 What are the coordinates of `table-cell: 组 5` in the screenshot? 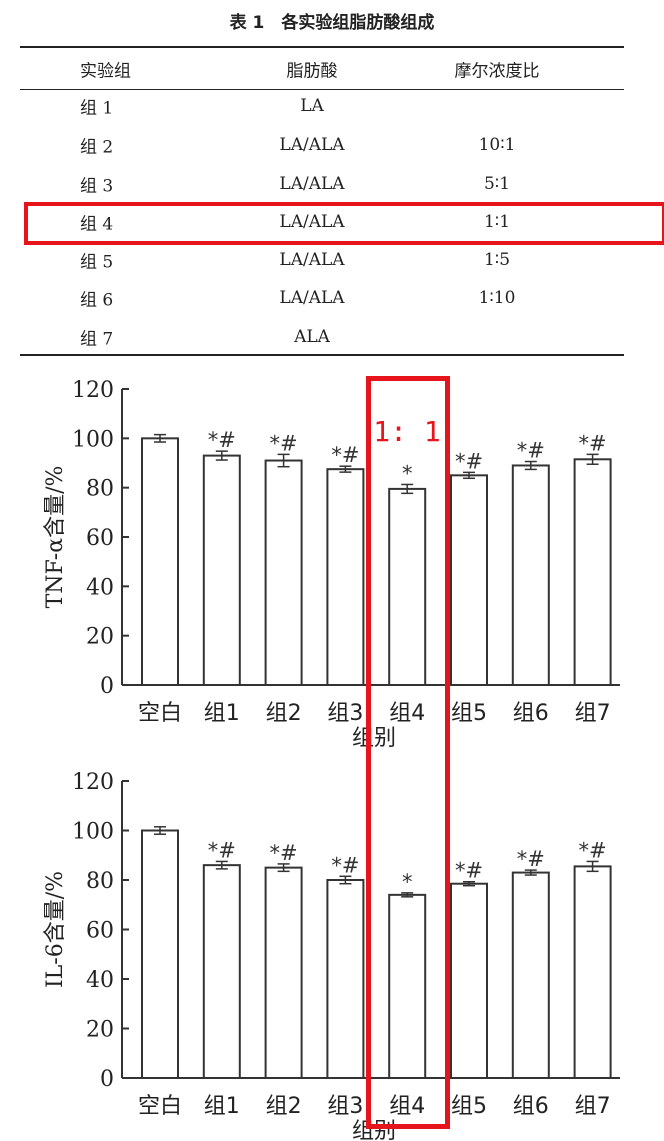 It's located at (97, 262).